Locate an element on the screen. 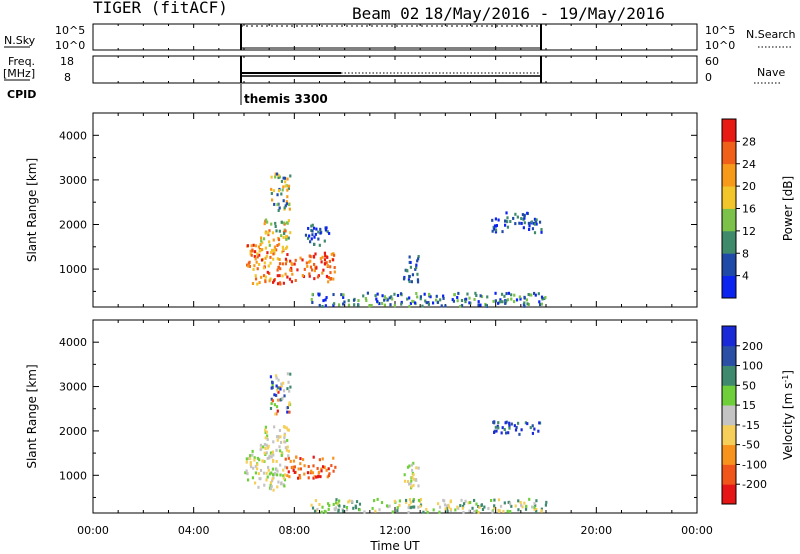 The height and width of the screenshot is (554, 800). colorbar-tick-label: 16 is located at coordinates (749, 209).